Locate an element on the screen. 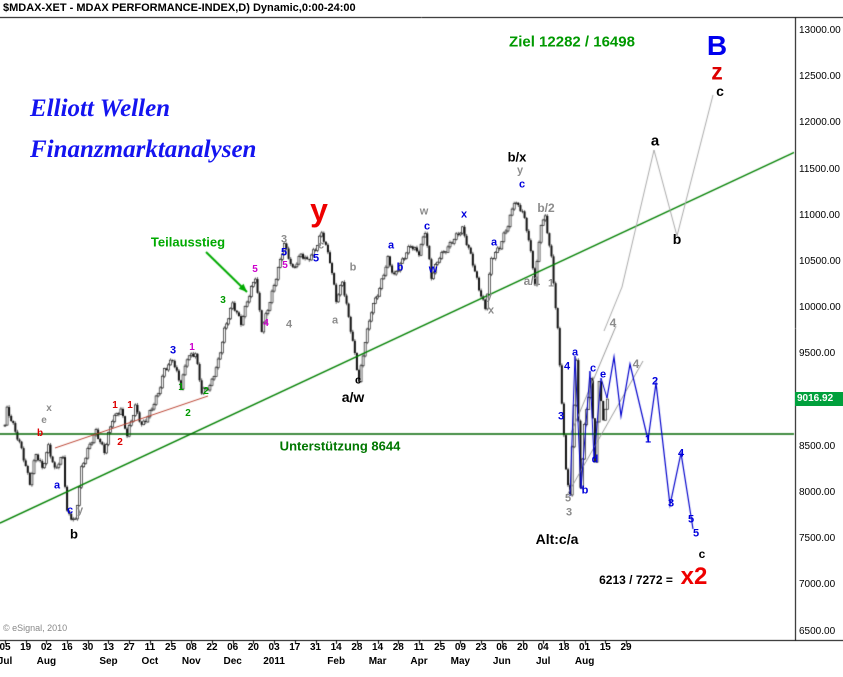 The image size is (843, 677). x-axis-day-tick: 09 is located at coordinates (460, 647).